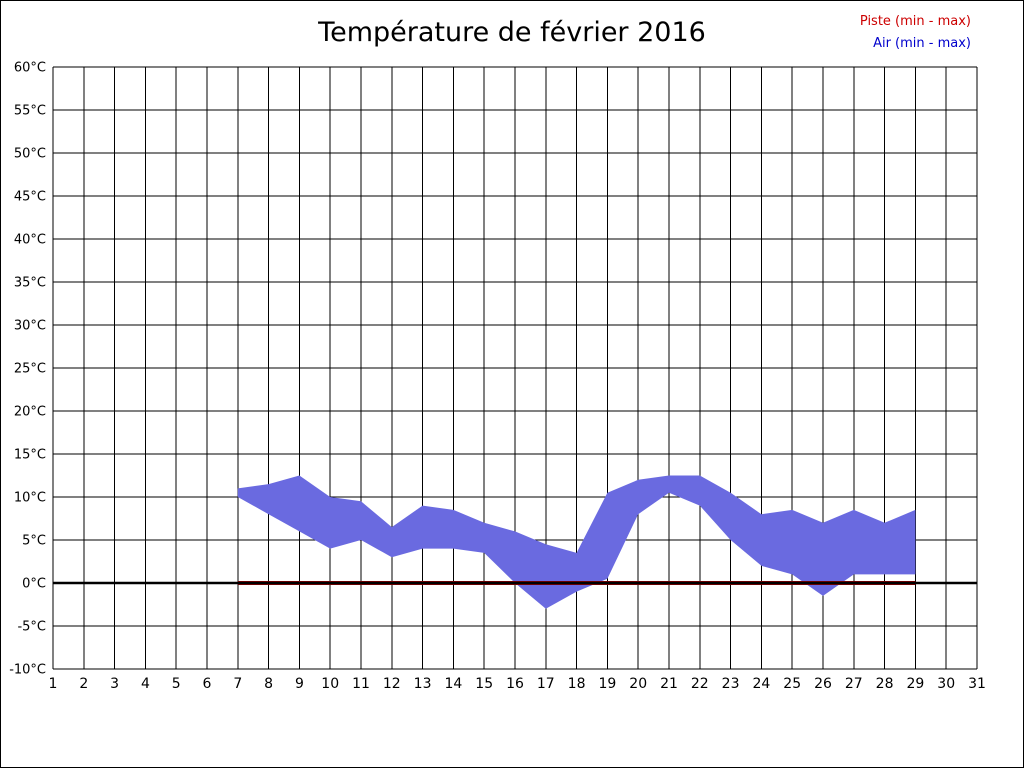  I want to click on y-tick-label: 60°C, so click(30, 68).